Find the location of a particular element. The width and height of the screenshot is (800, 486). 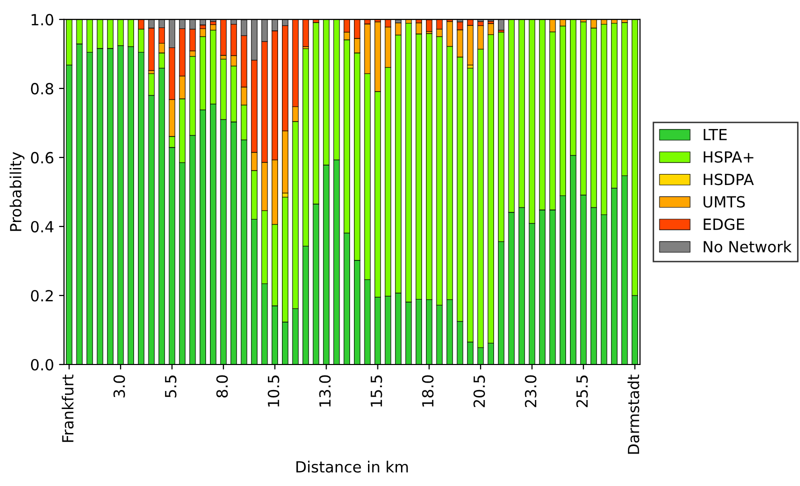

x-tick-label: 13.0 is located at coordinates (325, 391).